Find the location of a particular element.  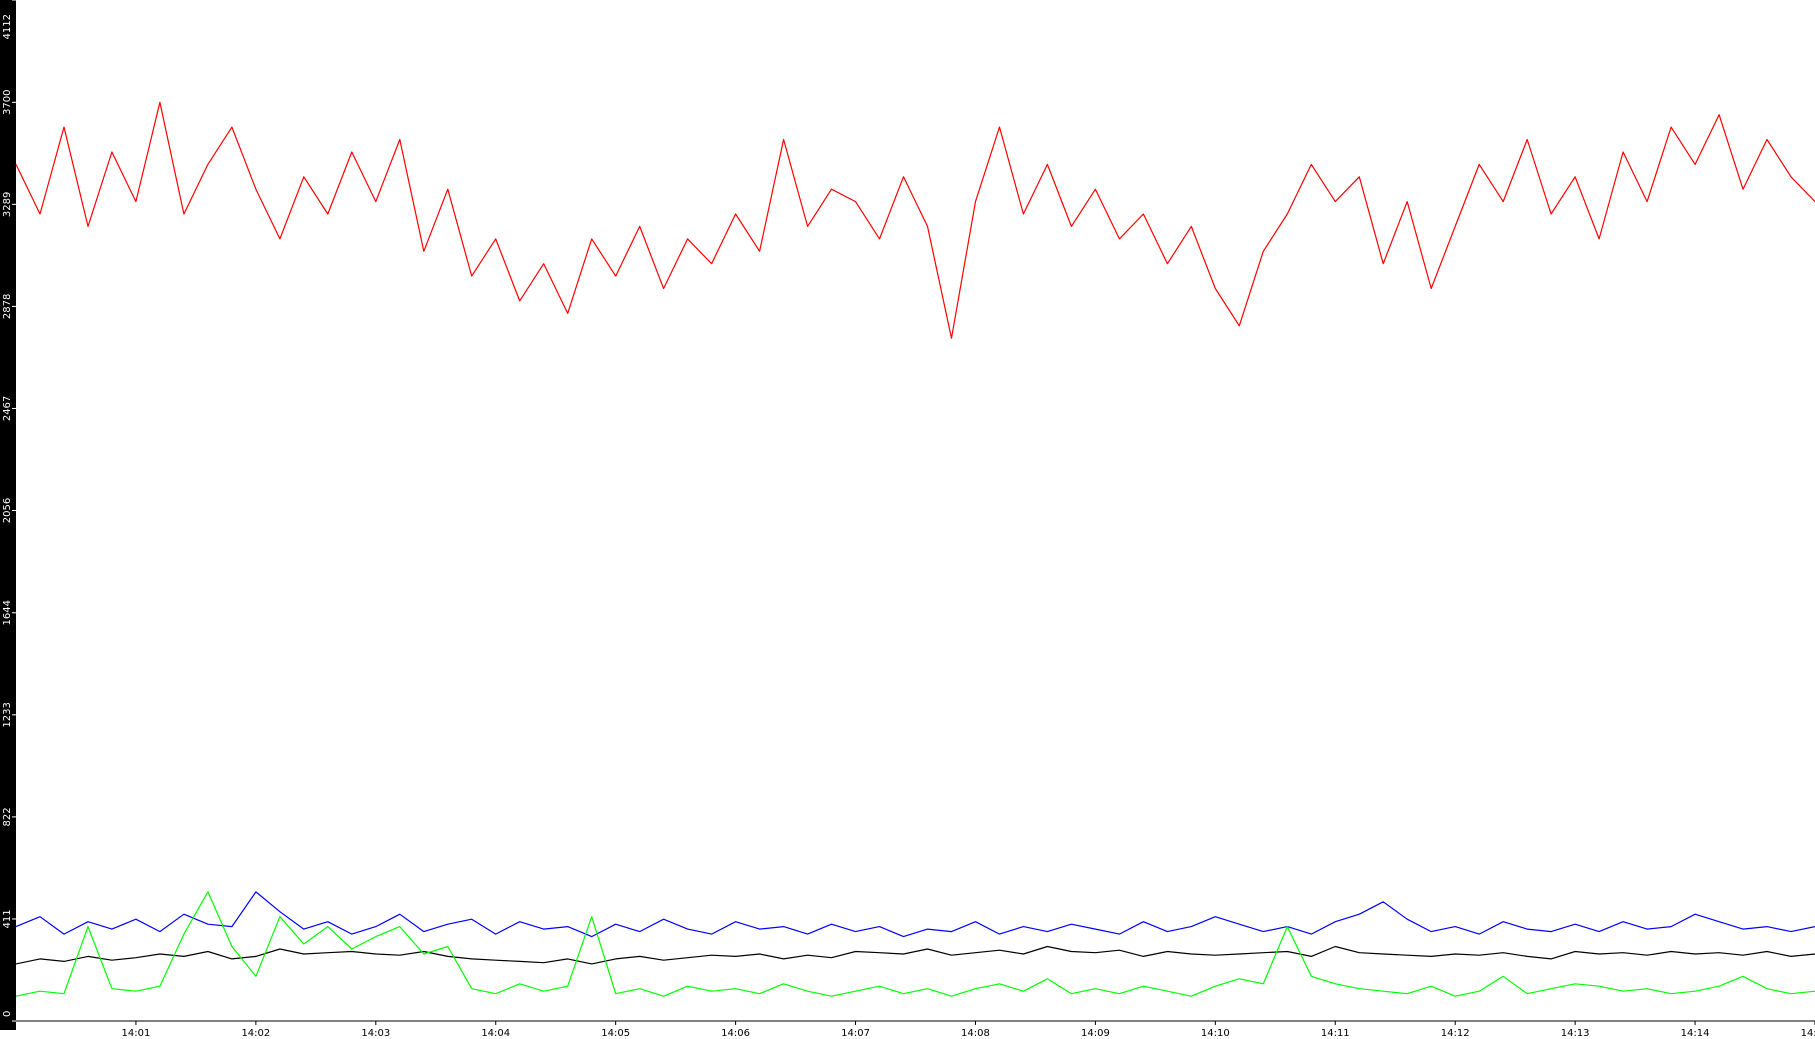

x-tick-label: 14:11 is located at coordinates (1335, 1033).